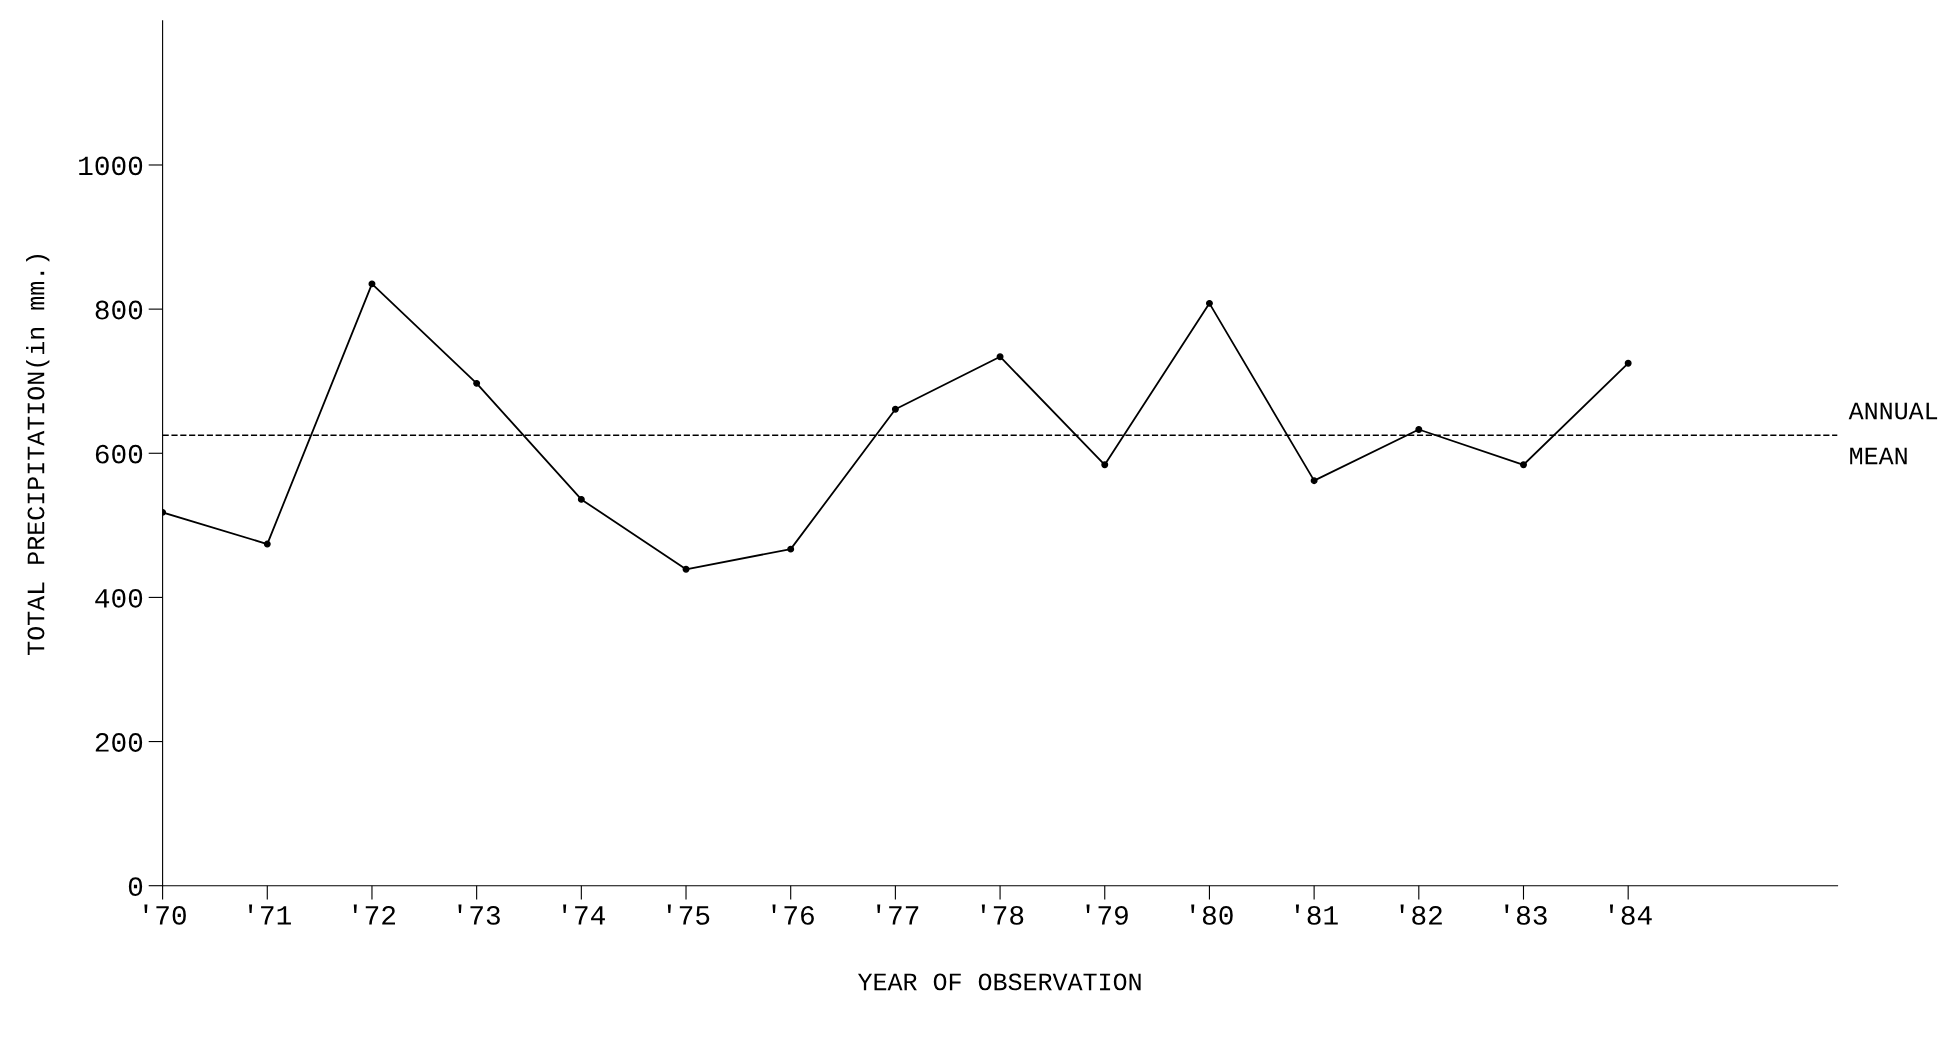  I want to click on x-tick-label: '73, so click(479, 914).